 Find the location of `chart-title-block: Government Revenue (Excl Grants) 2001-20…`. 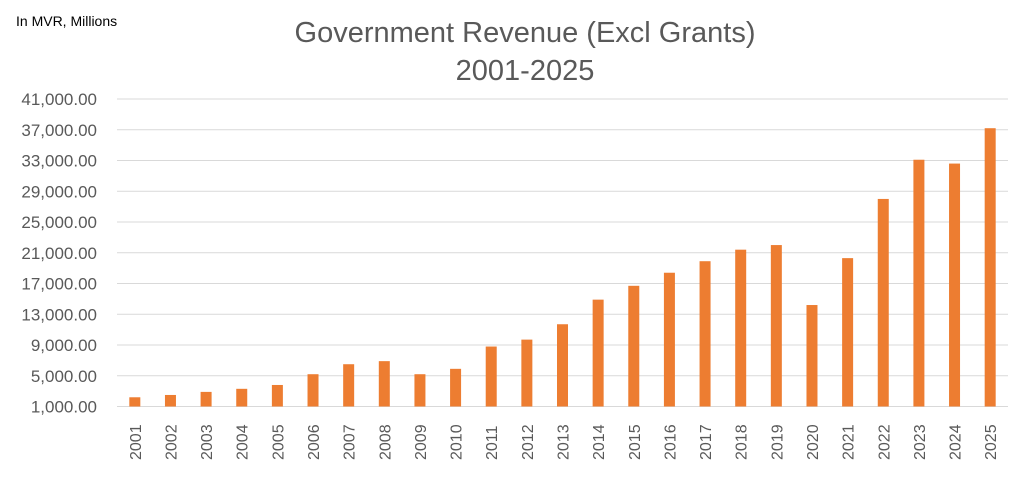

chart-title-block: Government Revenue (Excl Grants) 2001-20… is located at coordinates (525, 52).